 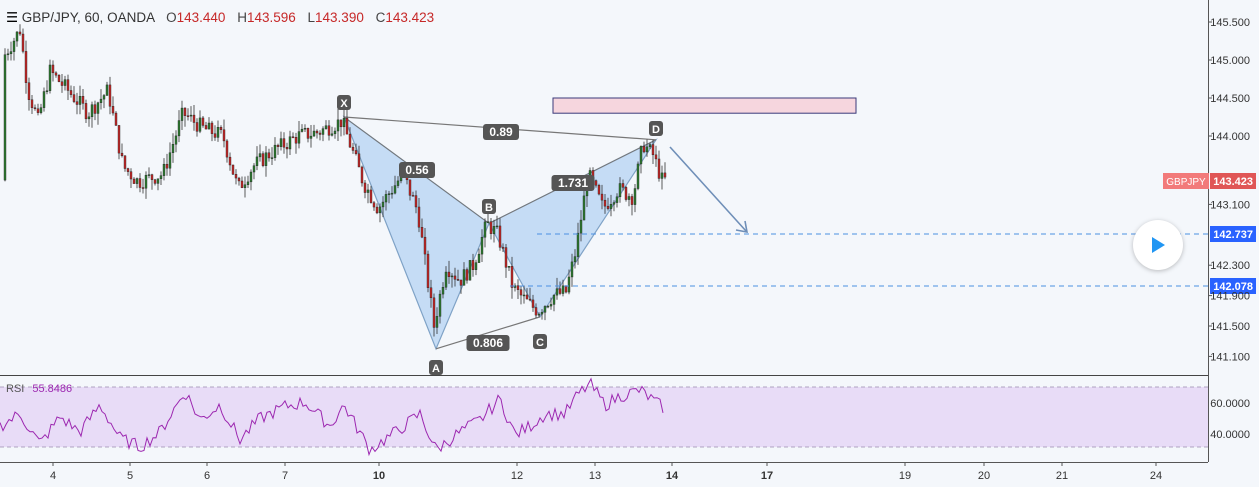 What do you see at coordinates (501, 132) in the screenshot?
I see `ratio-label: 0.89` at bounding box center [501, 132].